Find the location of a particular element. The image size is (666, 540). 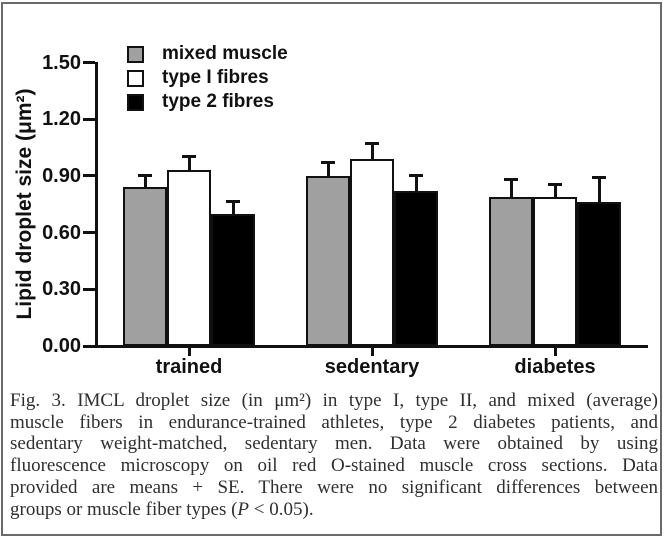

bar-type-2-fibres-trained is located at coordinates (233, 280).